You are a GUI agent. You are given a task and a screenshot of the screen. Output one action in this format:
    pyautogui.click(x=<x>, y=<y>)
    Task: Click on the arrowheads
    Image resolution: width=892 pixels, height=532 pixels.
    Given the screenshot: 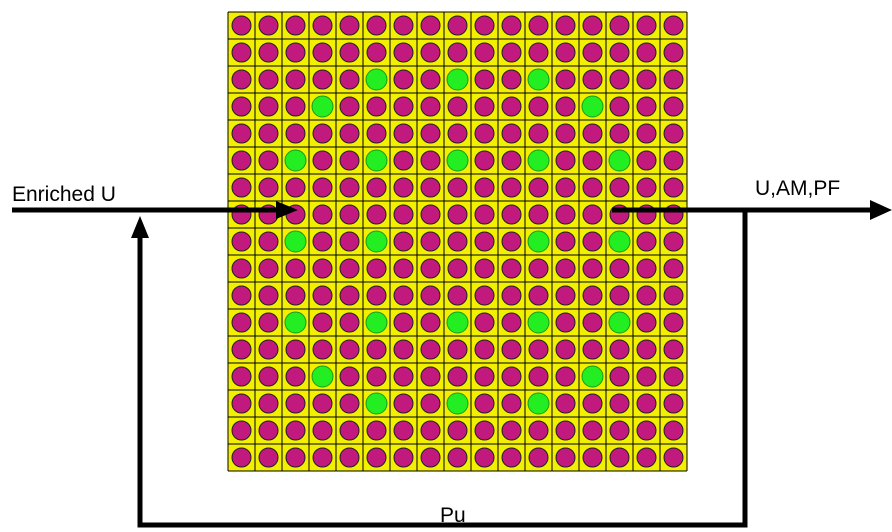 What is the action you would take?
    pyautogui.click(x=511, y=219)
    